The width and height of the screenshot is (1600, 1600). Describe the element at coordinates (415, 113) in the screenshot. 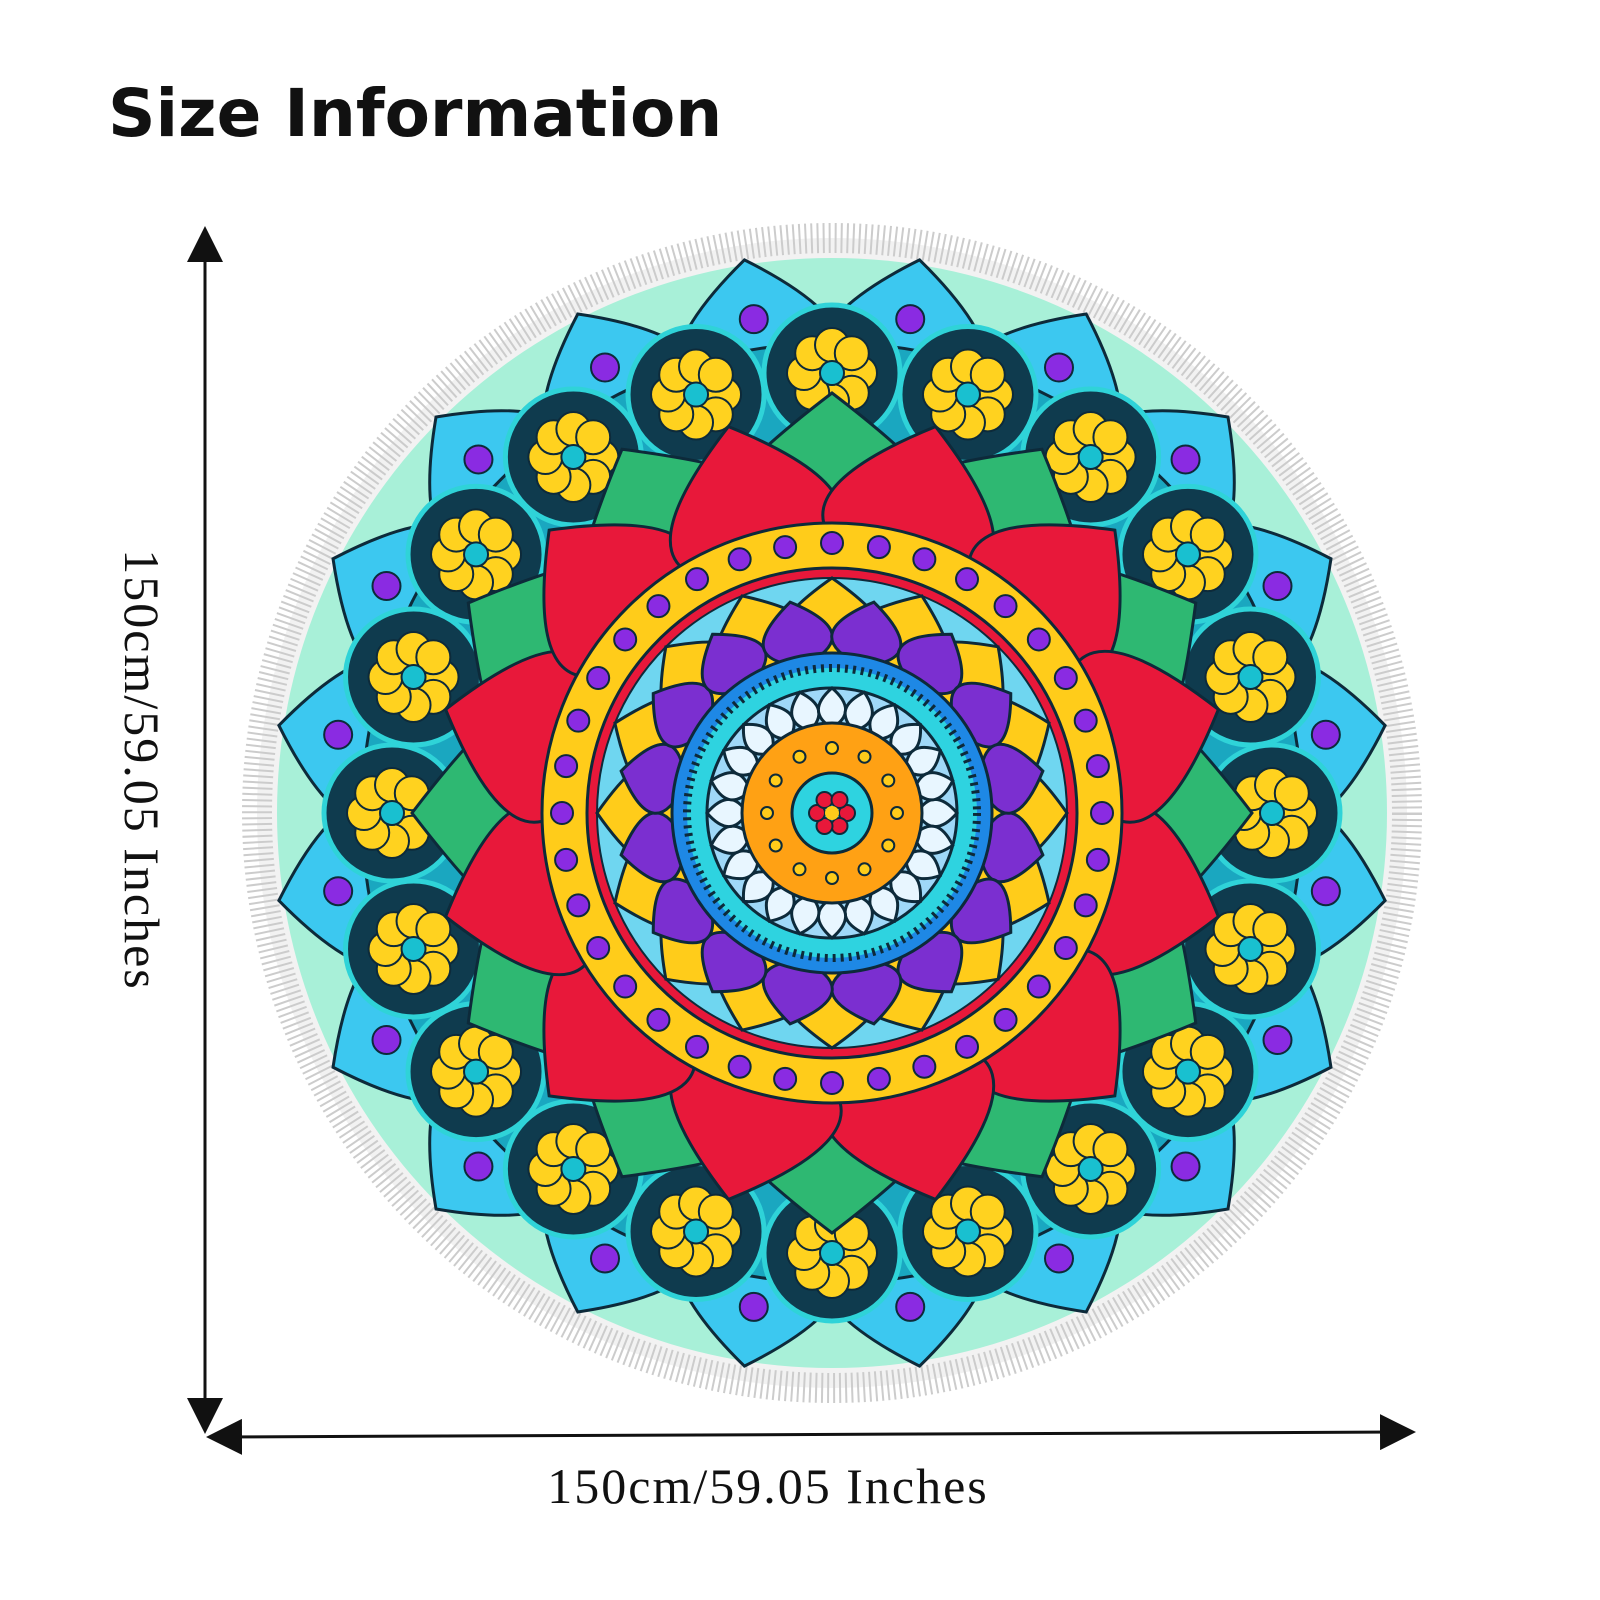

I see `title: Size Information` at that location.